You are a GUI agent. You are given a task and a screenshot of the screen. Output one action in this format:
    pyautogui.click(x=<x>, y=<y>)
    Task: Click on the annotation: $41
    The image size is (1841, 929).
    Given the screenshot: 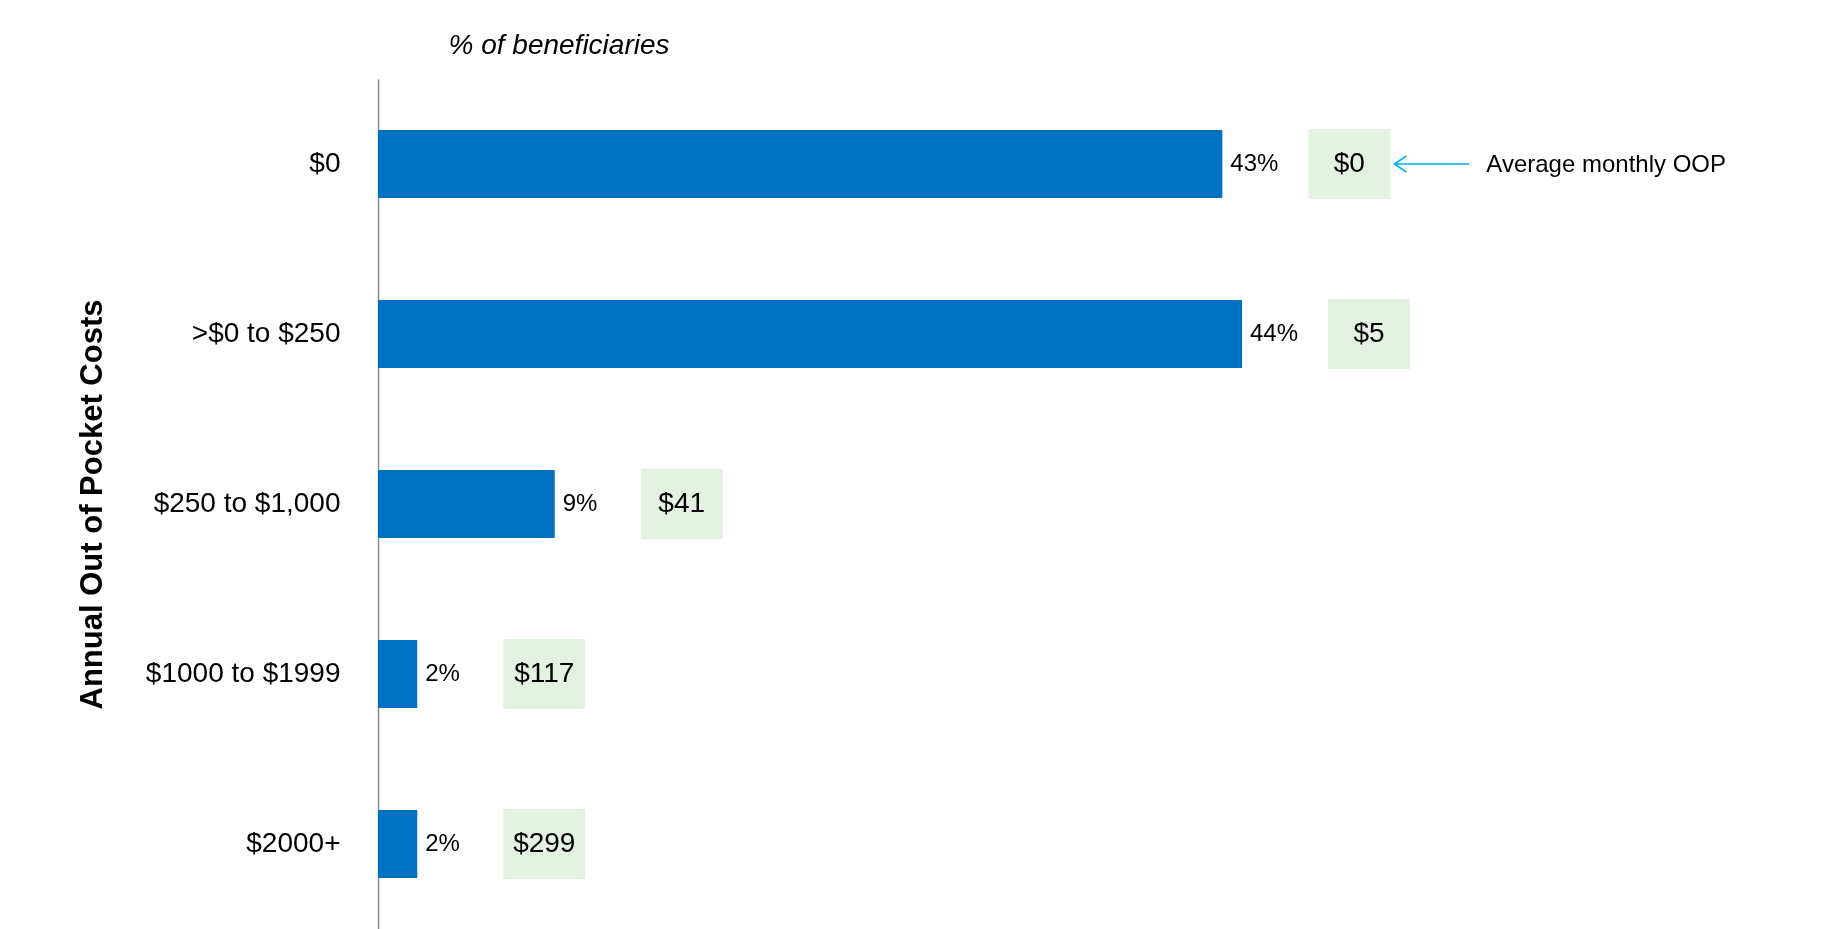 What is the action you would take?
    pyautogui.click(x=682, y=502)
    